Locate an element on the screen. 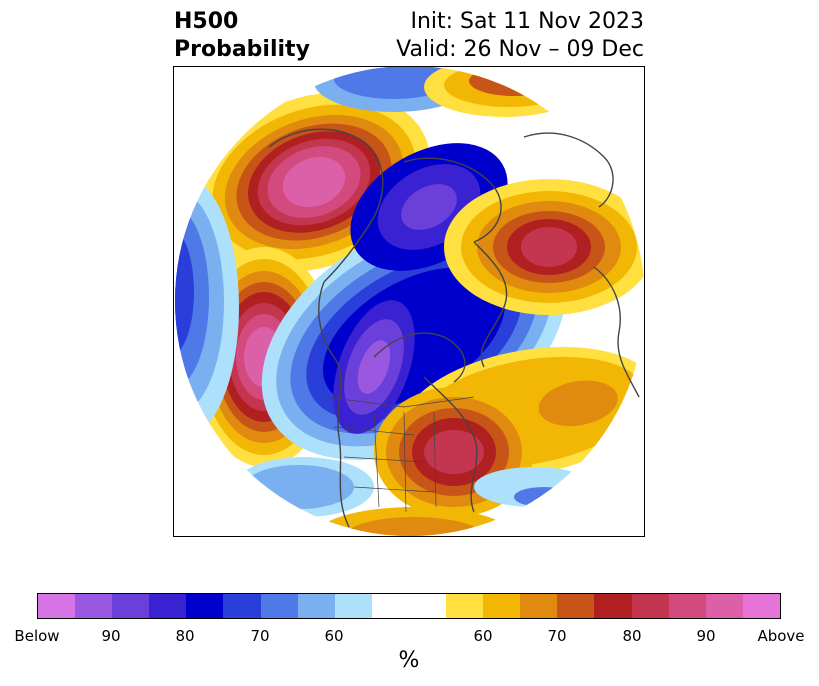 The height and width of the screenshot is (686, 819). anomaly-above-south is located at coordinates (414, 521).